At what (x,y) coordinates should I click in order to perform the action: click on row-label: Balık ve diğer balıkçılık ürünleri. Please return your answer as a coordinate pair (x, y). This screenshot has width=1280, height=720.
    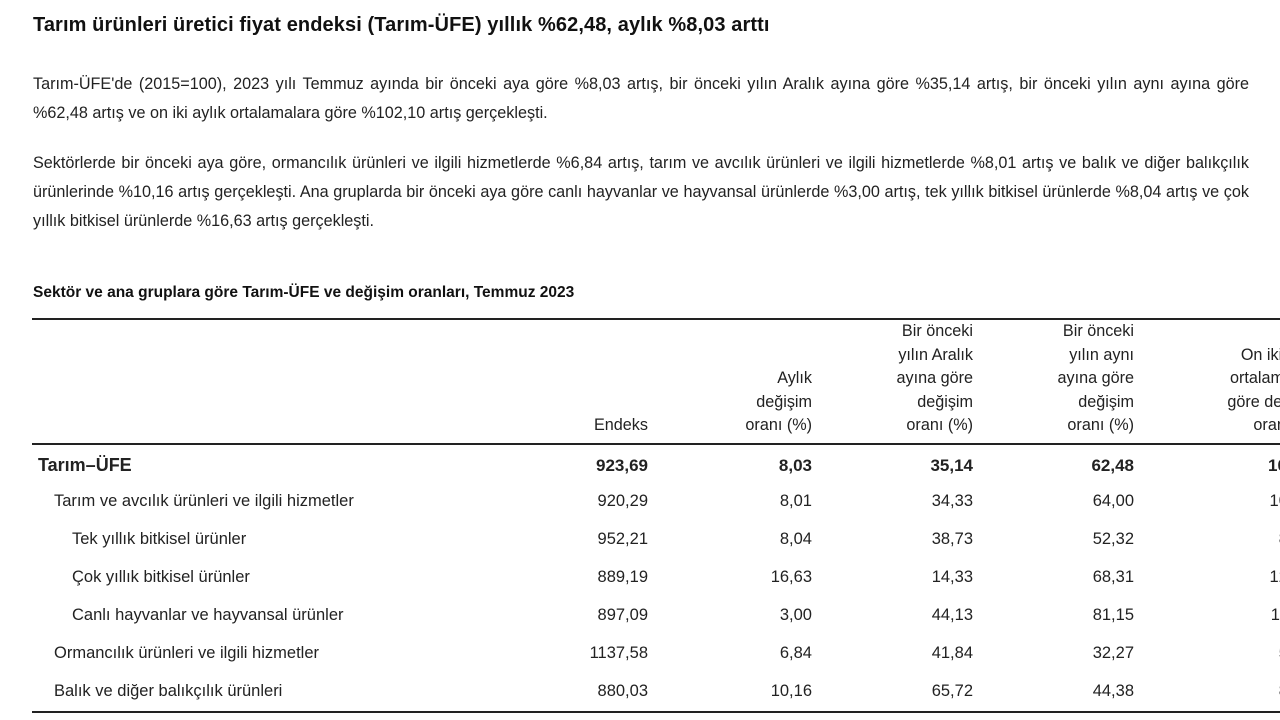
    Looking at the image, I should click on (168, 691).